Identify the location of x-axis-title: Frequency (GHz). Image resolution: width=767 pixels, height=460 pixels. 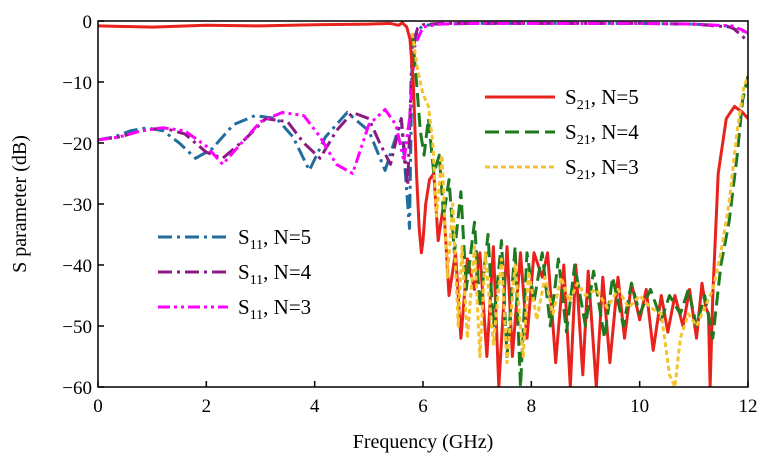
(423, 442).